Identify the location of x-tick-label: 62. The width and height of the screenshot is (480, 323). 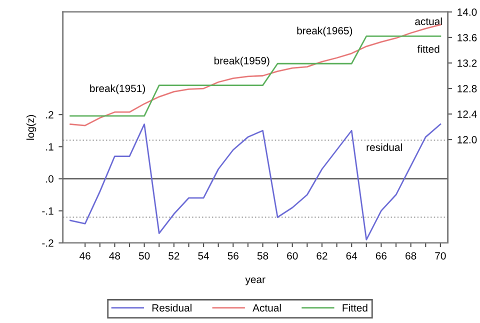
(322, 256).